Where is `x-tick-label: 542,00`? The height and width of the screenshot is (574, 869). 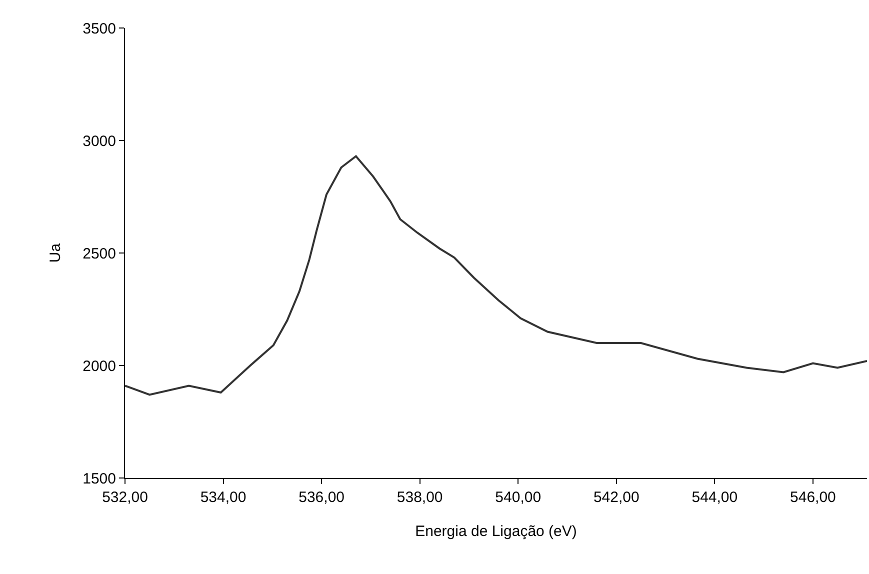
x-tick-label: 542,00 is located at coordinates (616, 497).